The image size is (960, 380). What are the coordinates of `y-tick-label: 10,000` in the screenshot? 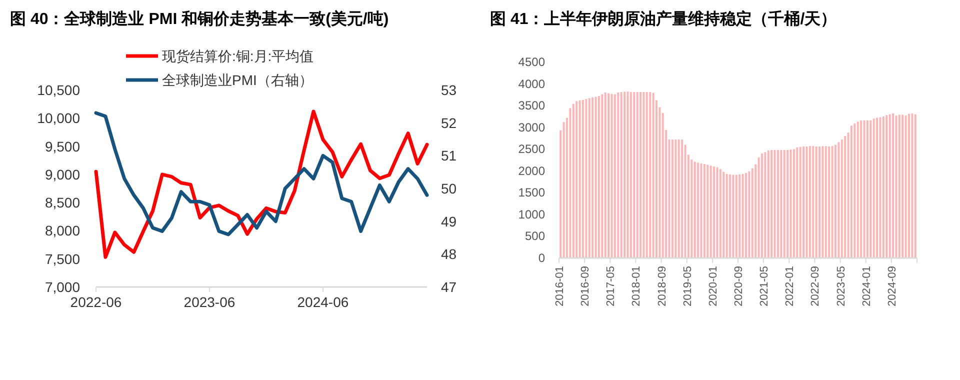 It's located at (58, 118).